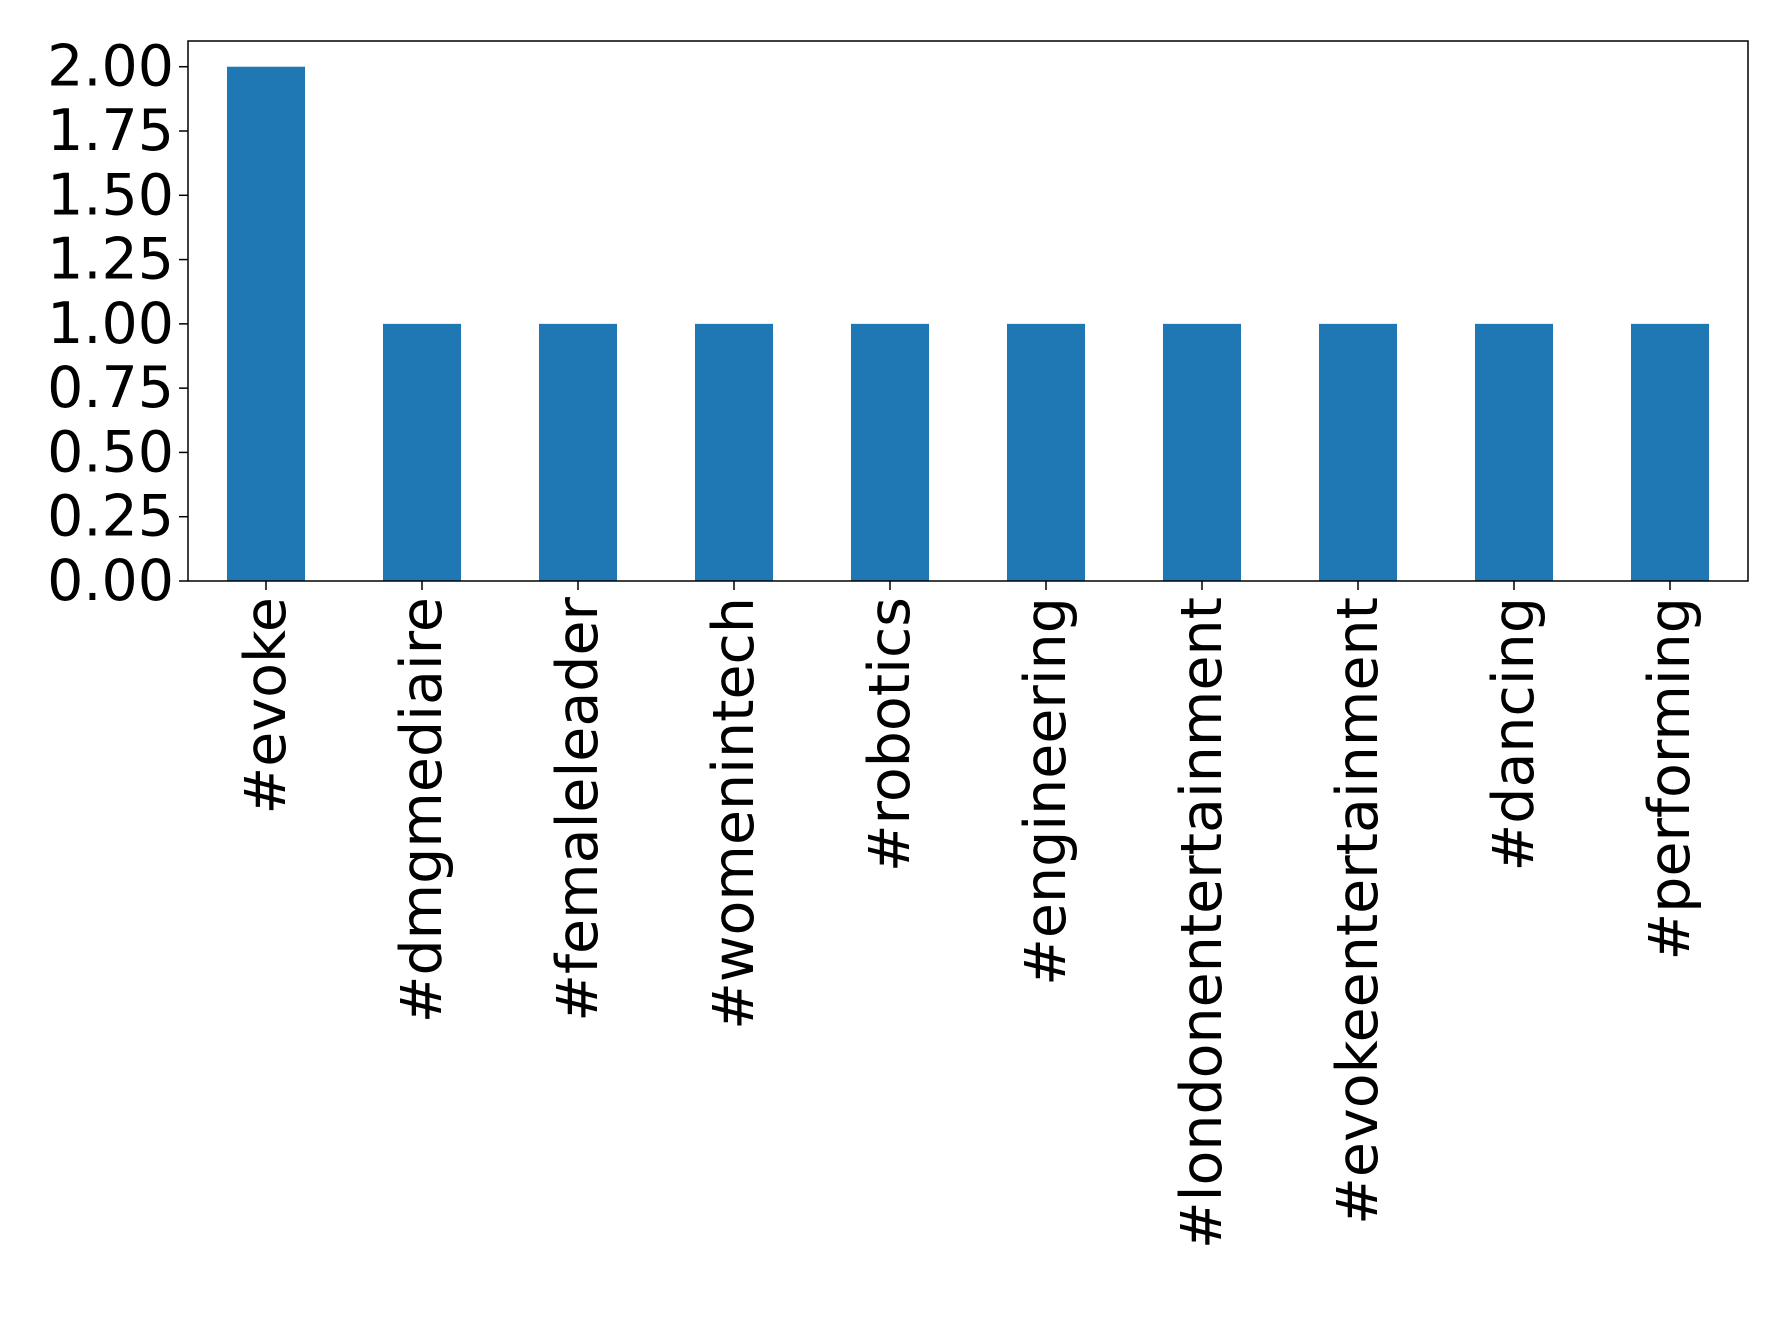 The height and width of the screenshot is (1343, 1778). I want to click on x-tick-label: #robotics, so click(890, 734).